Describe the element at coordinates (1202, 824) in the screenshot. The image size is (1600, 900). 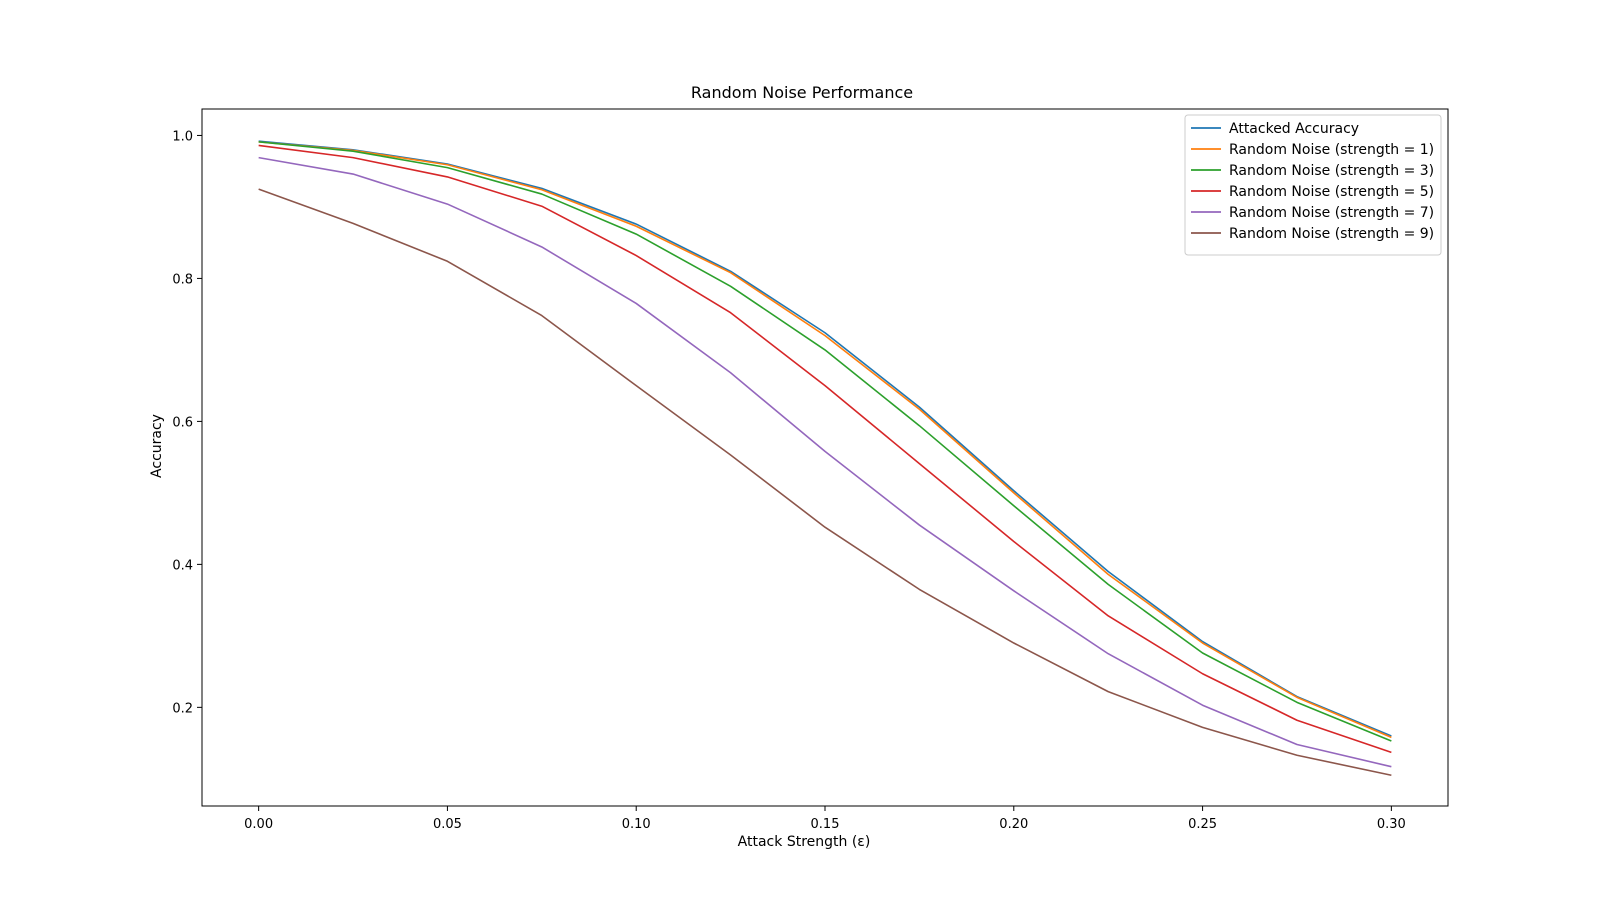
I see `x-tick-label: 0.25` at that location.